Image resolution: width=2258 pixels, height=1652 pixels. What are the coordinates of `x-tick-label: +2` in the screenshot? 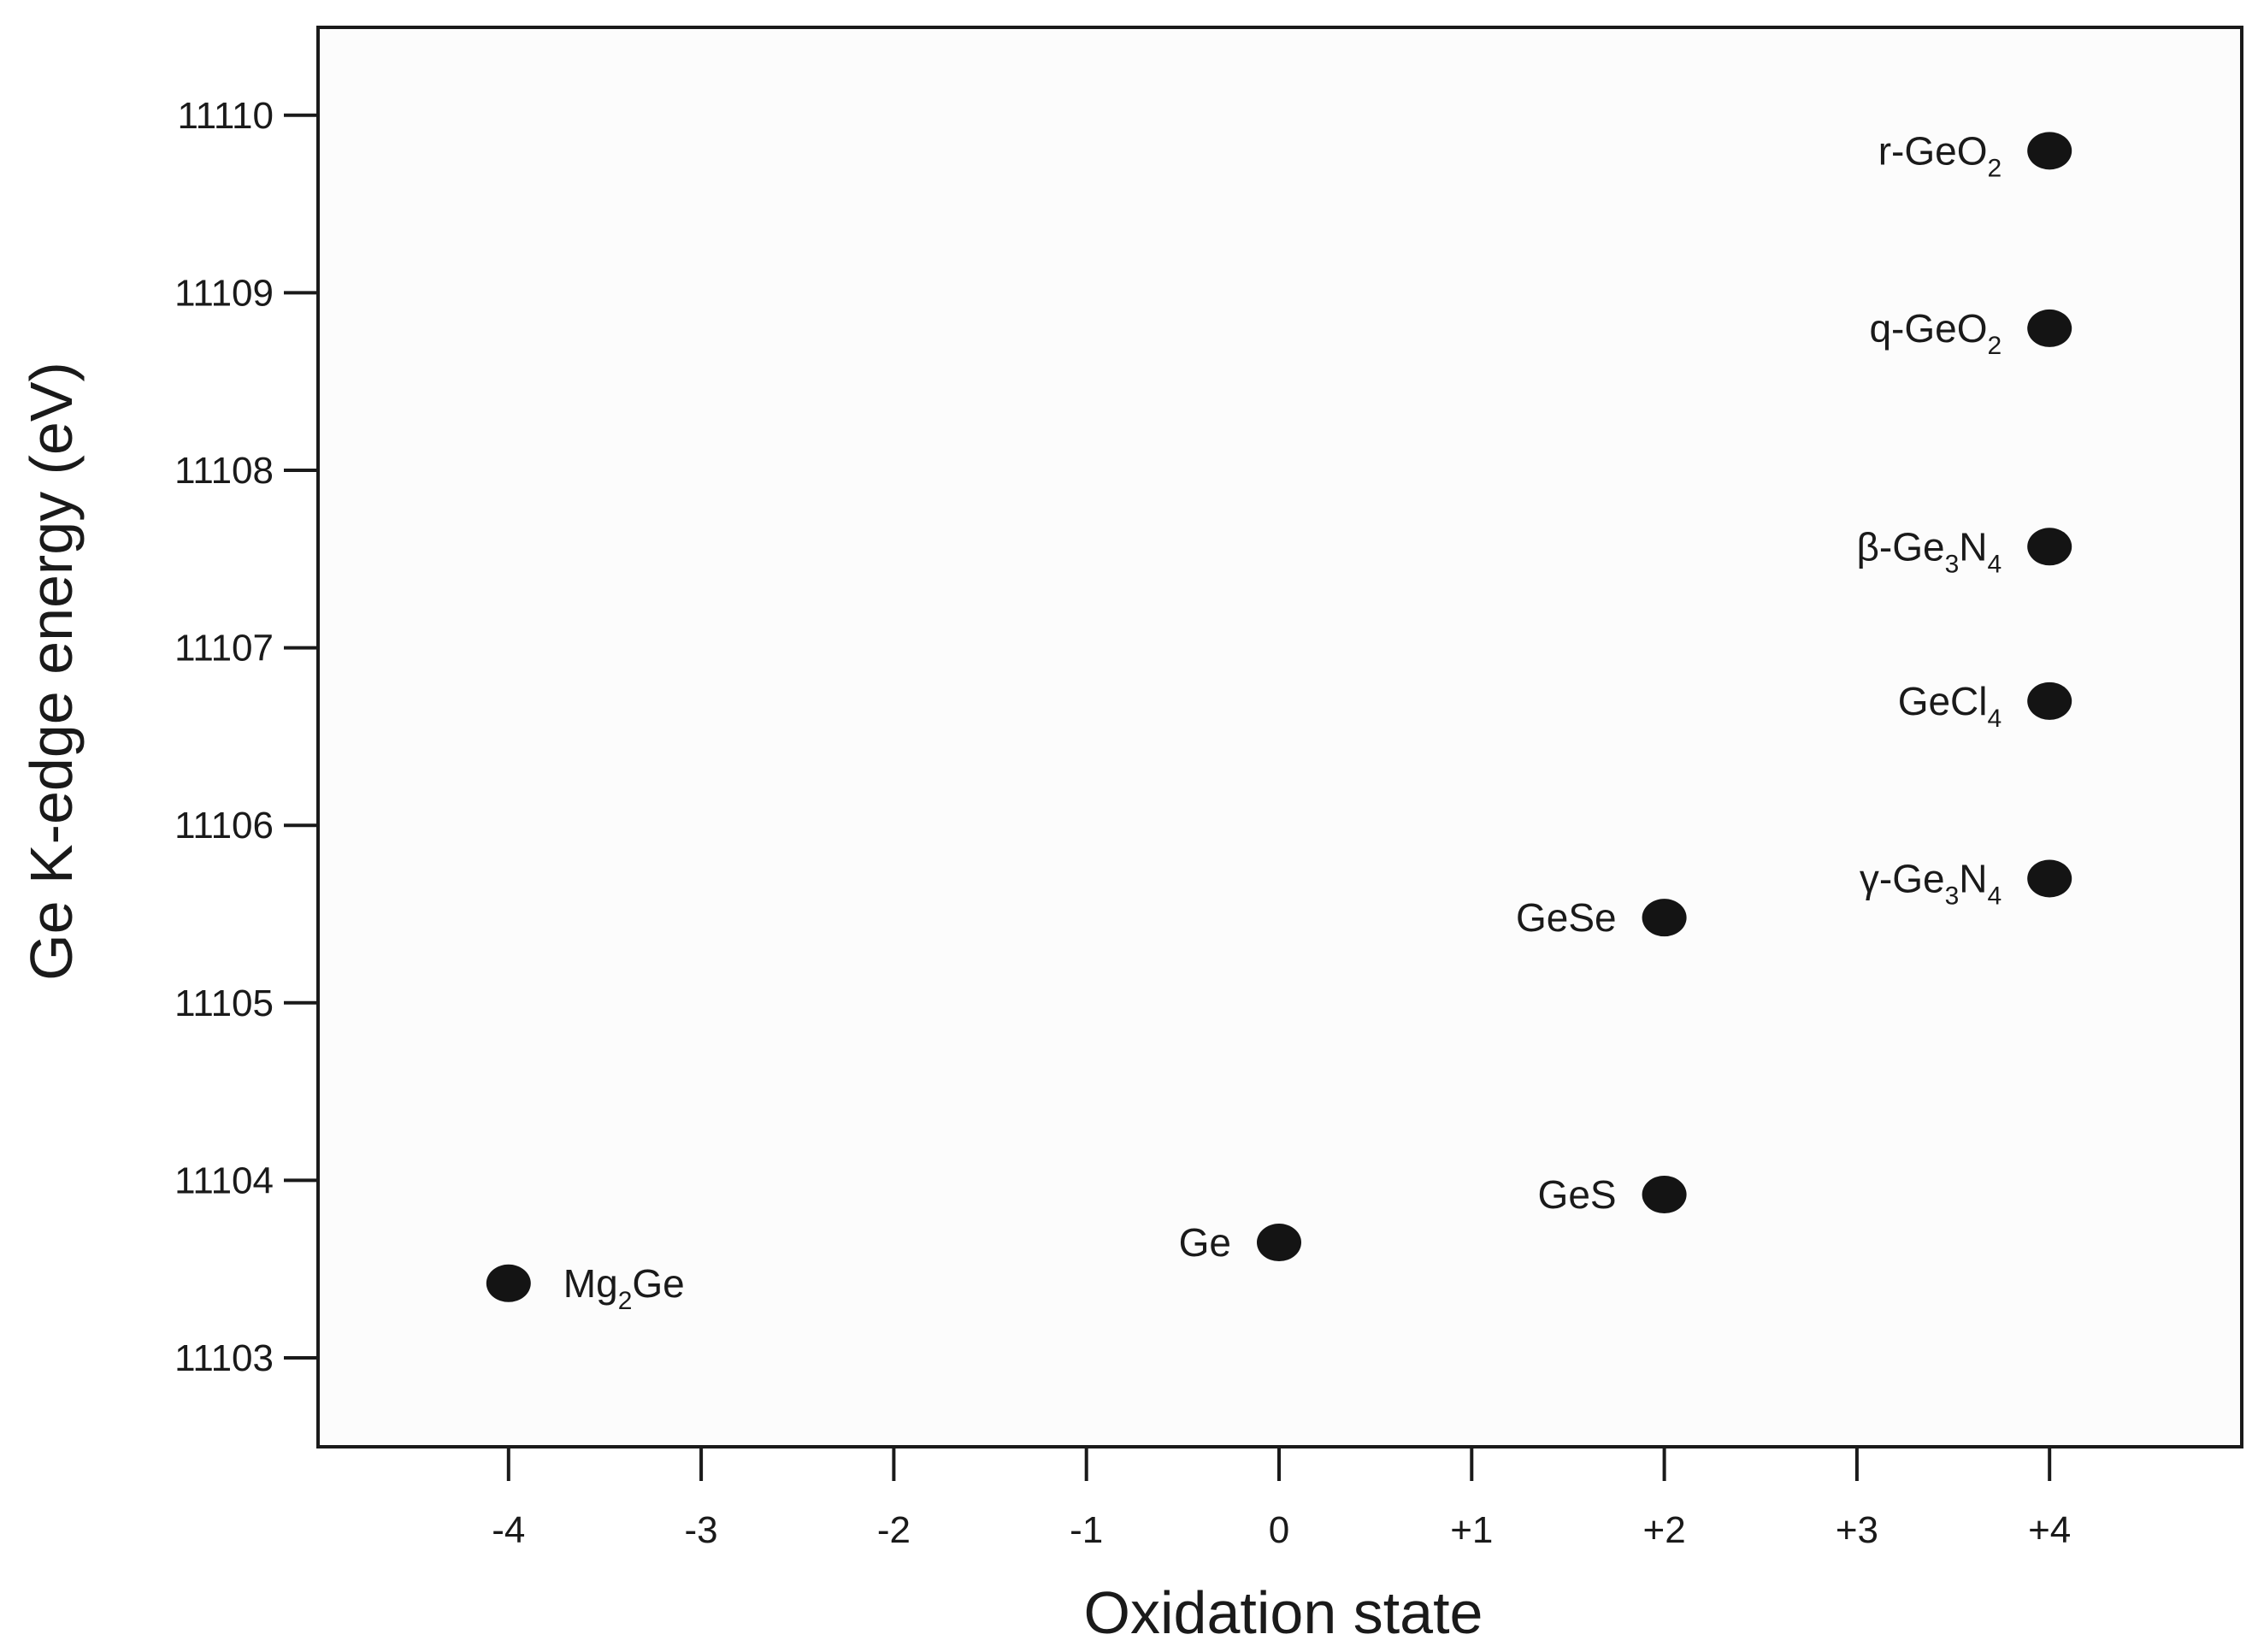 It's located at (1664, 1530).